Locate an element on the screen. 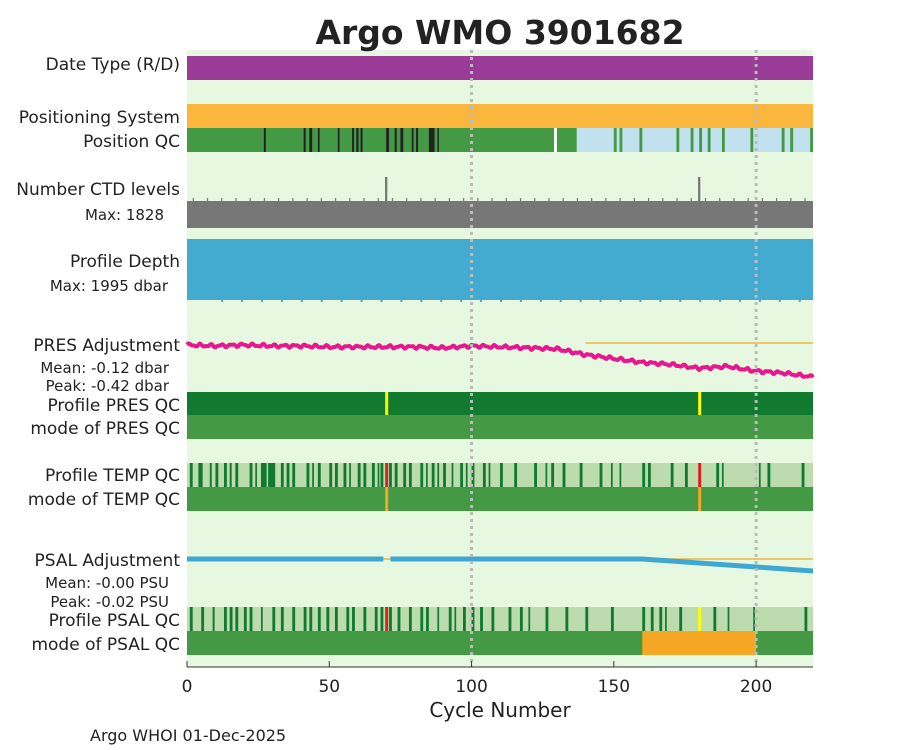  psal-adjustment-line-b is located at coordinates (602, 565).